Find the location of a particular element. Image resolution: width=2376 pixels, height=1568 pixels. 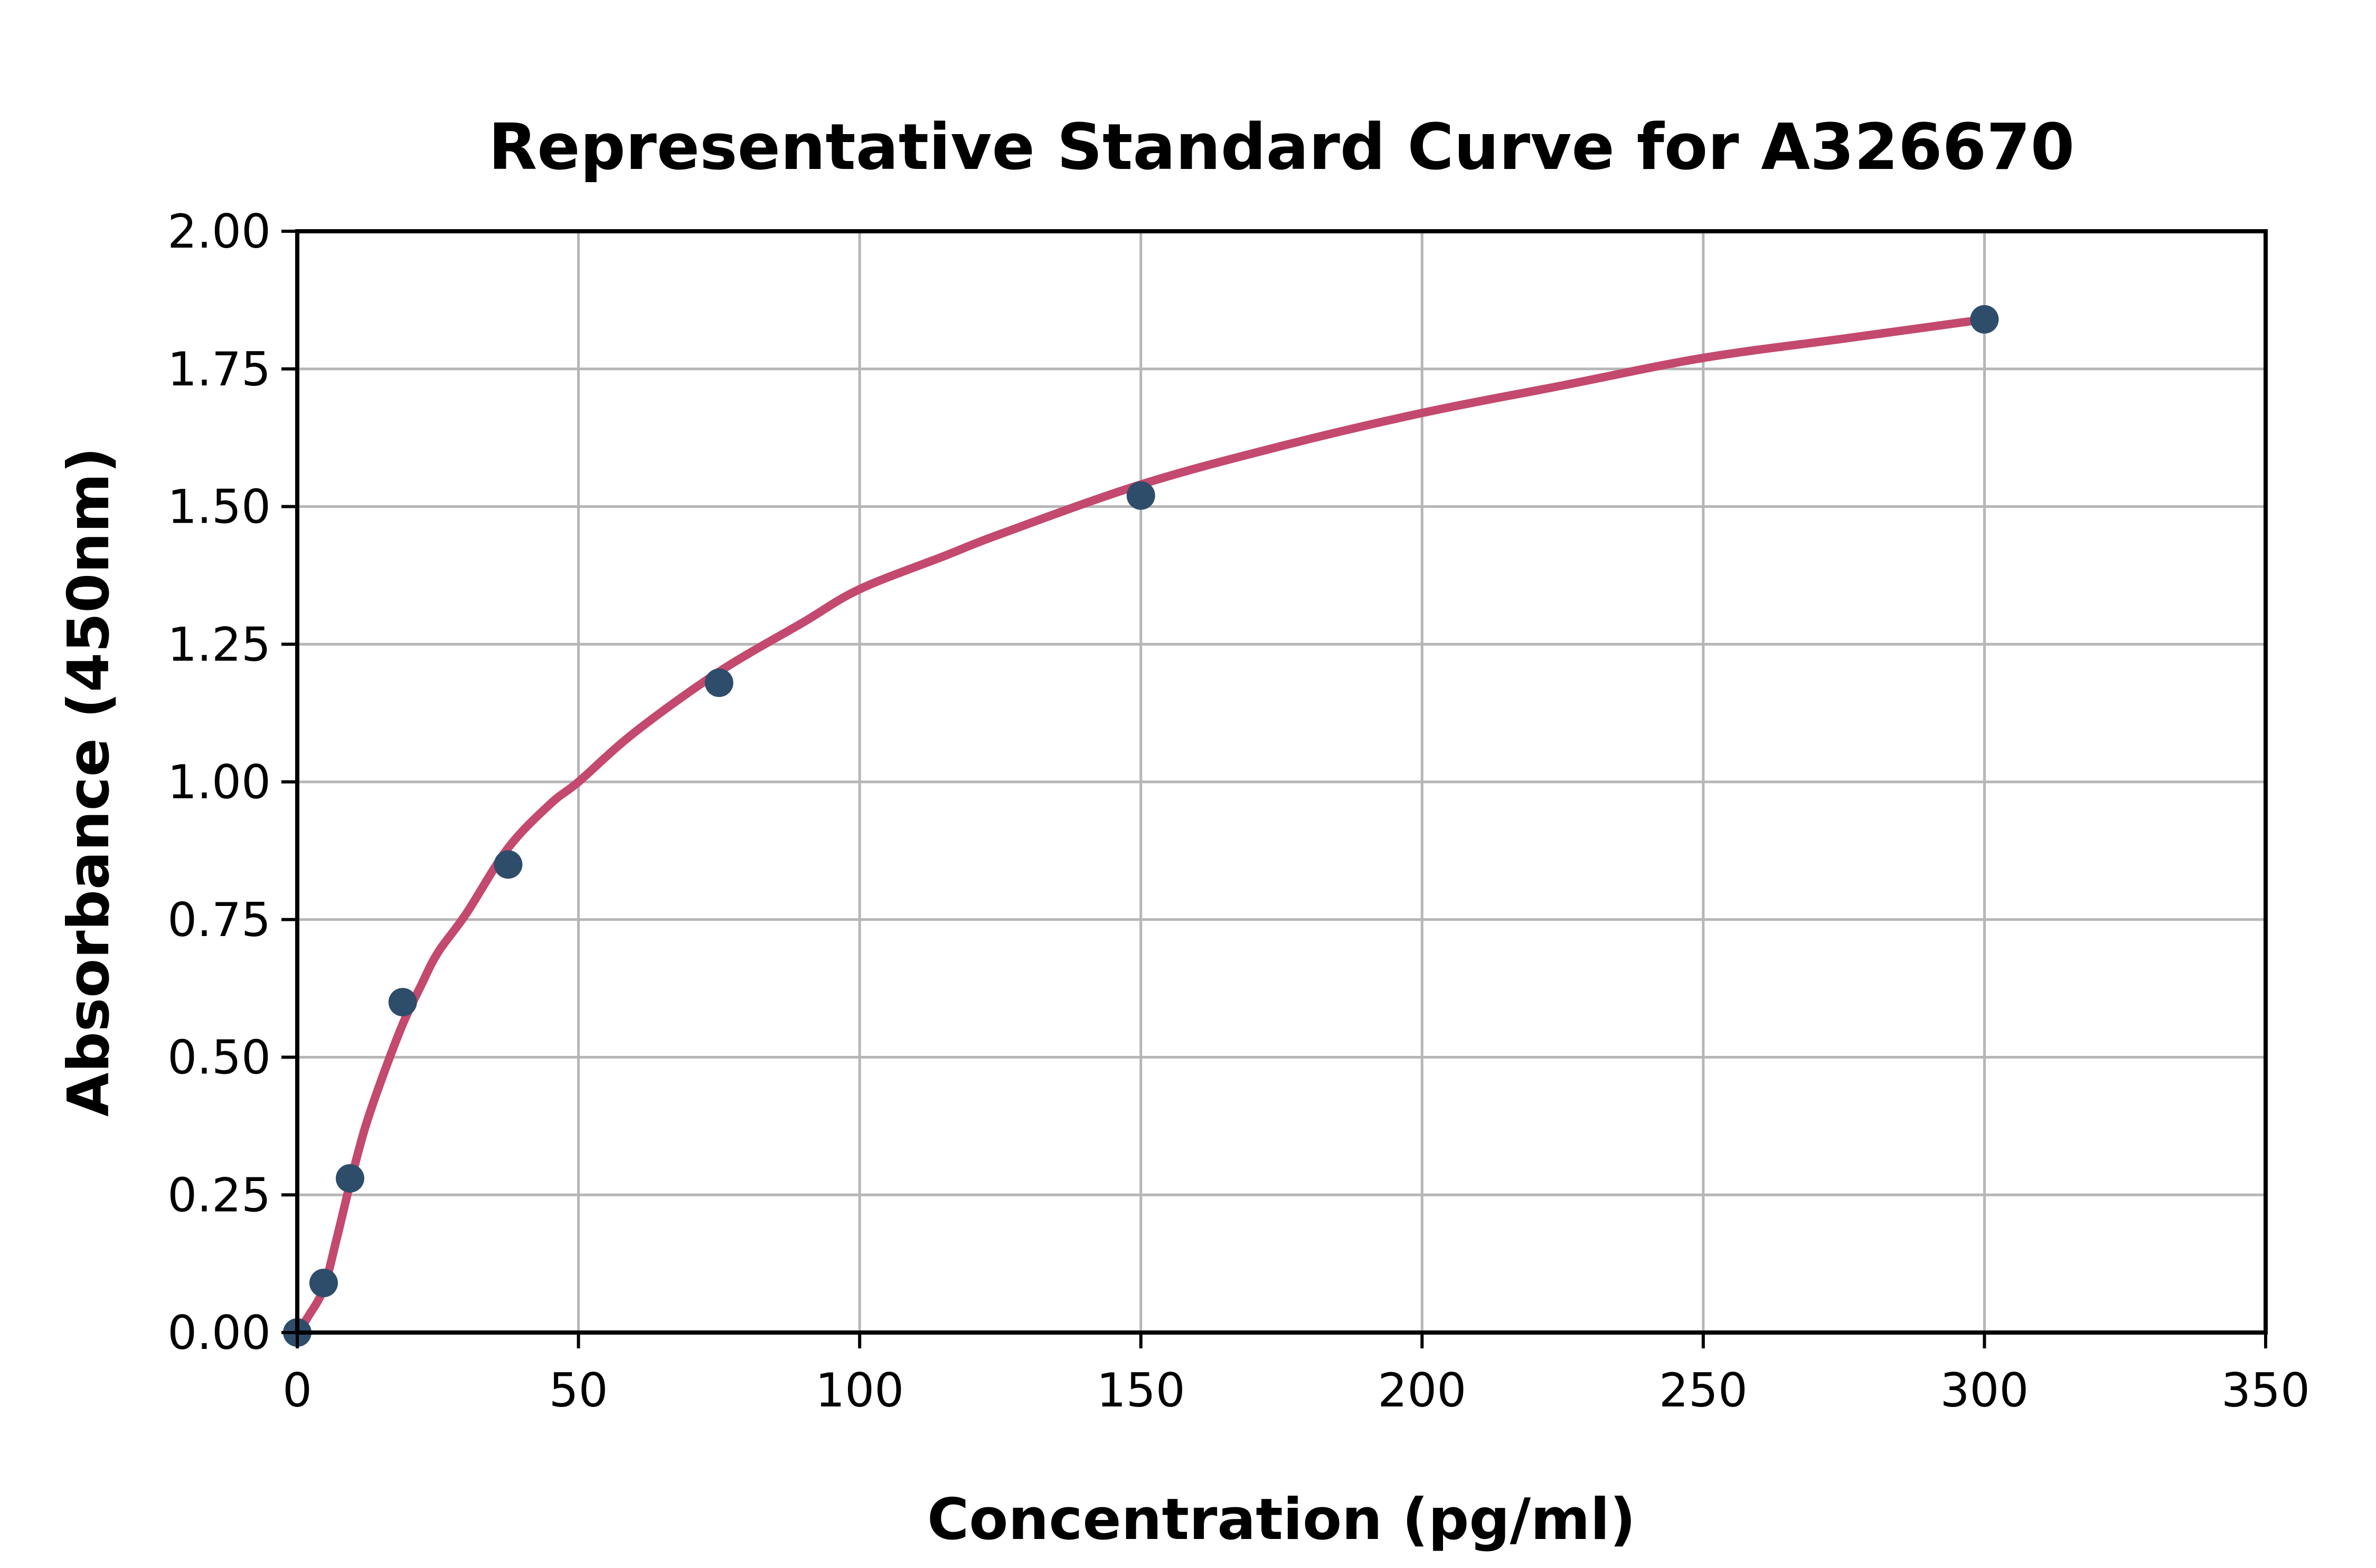

y-tick-label: 0.75 is located at coordinates (219, 920).